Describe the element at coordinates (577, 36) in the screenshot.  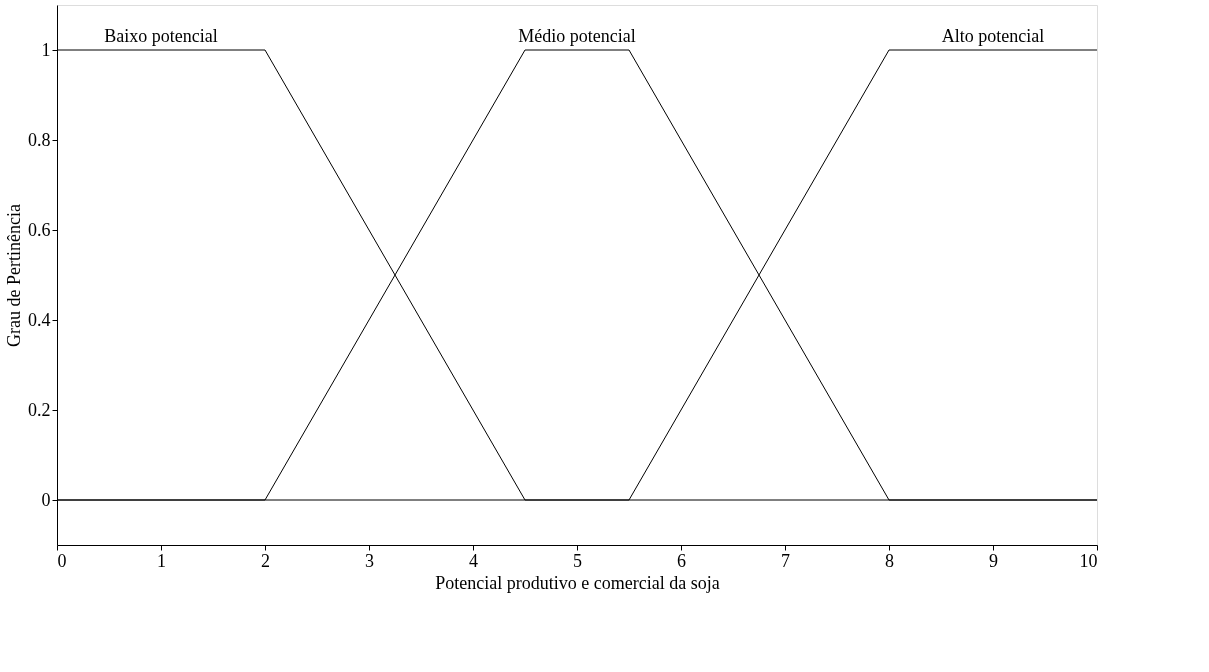
I see `series-label: Médio potencial` at that location.